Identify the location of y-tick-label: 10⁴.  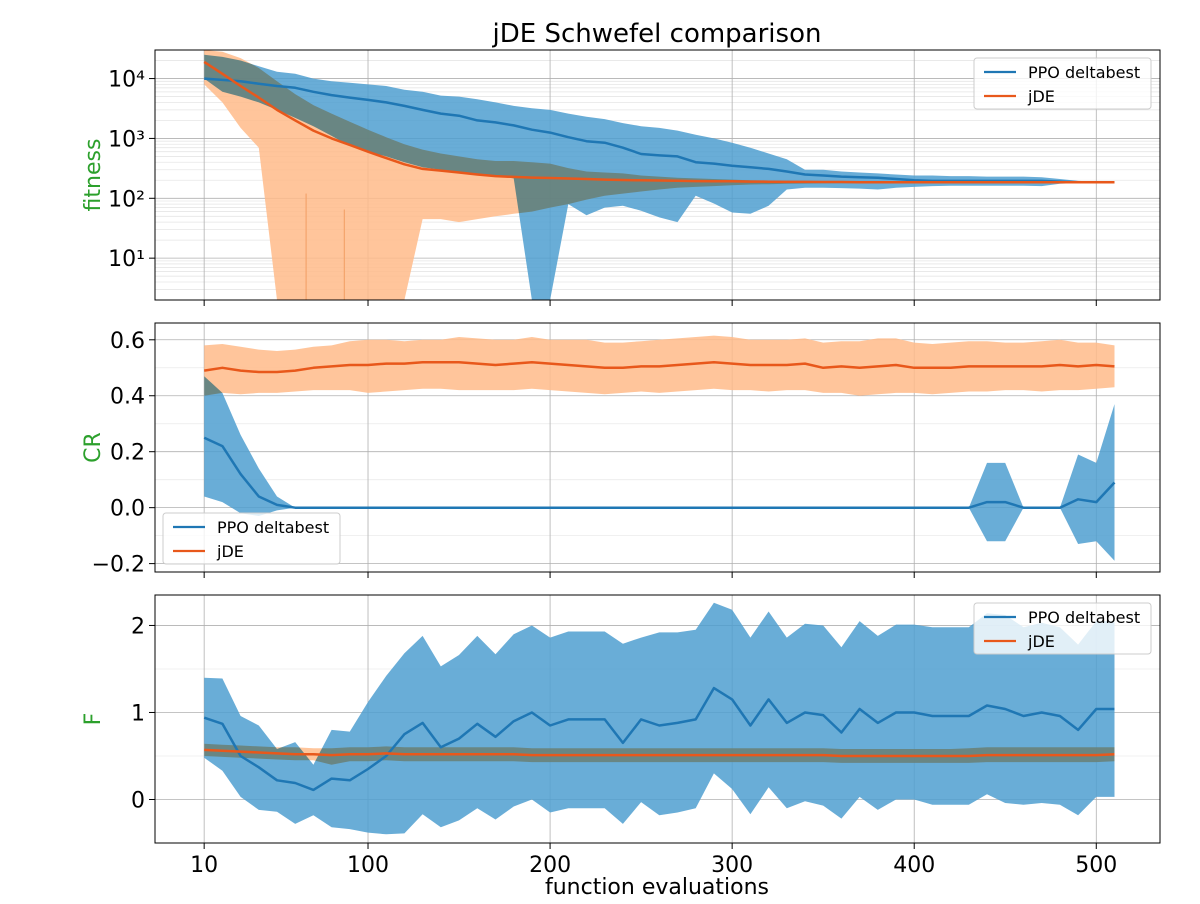
(126, 80).